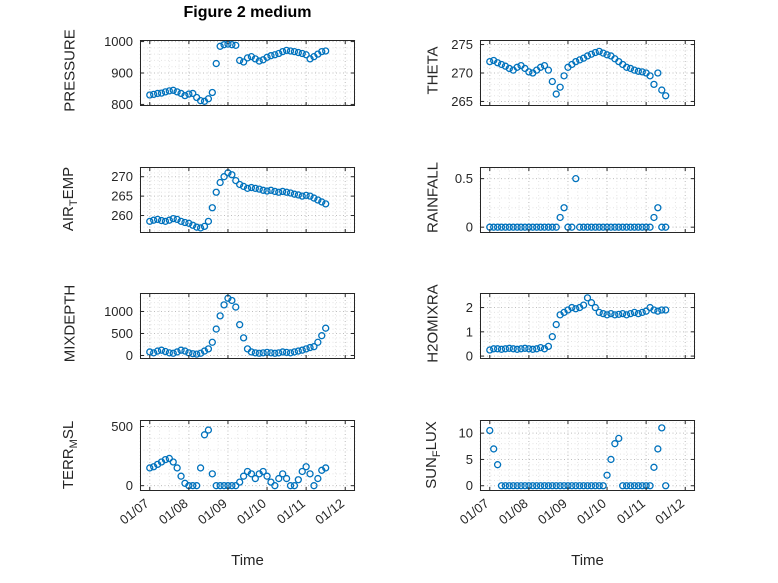  What do you see at coordinates (462, 44) in the screenshot?
I see `y-tick-label: 275` at bounding box center [462, 44].